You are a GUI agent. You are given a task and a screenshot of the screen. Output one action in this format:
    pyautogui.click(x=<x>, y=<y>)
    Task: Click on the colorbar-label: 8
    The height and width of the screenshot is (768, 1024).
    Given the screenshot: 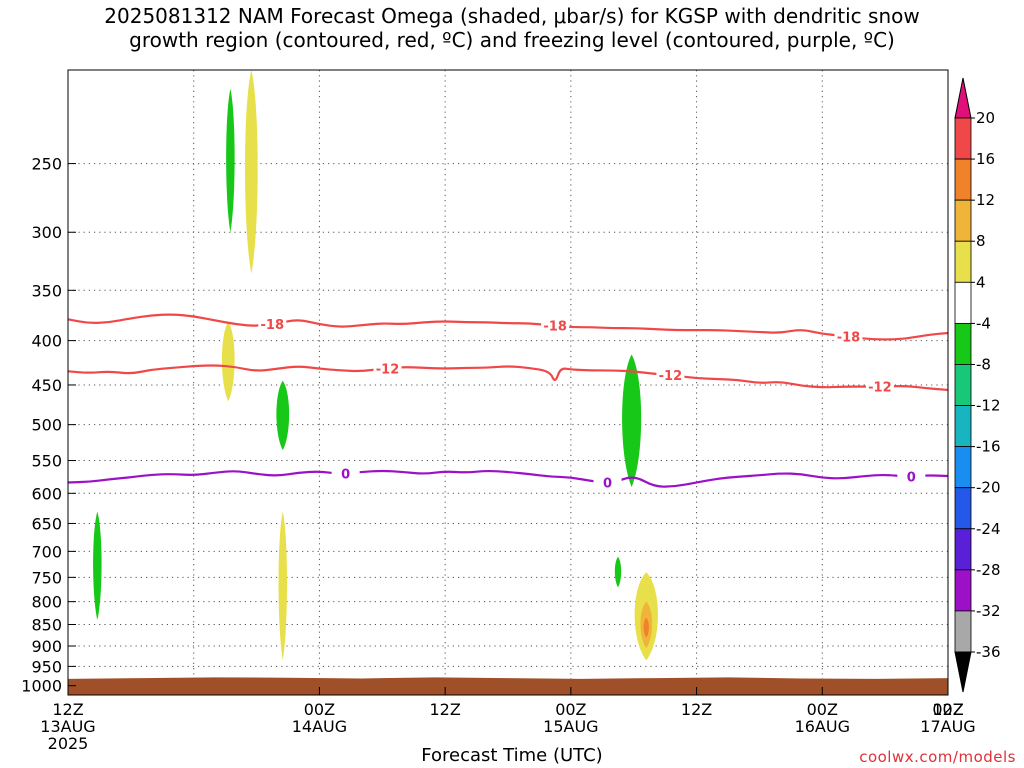 What is the action you would take?
    pyautogui.click(x=981, y=241)
    